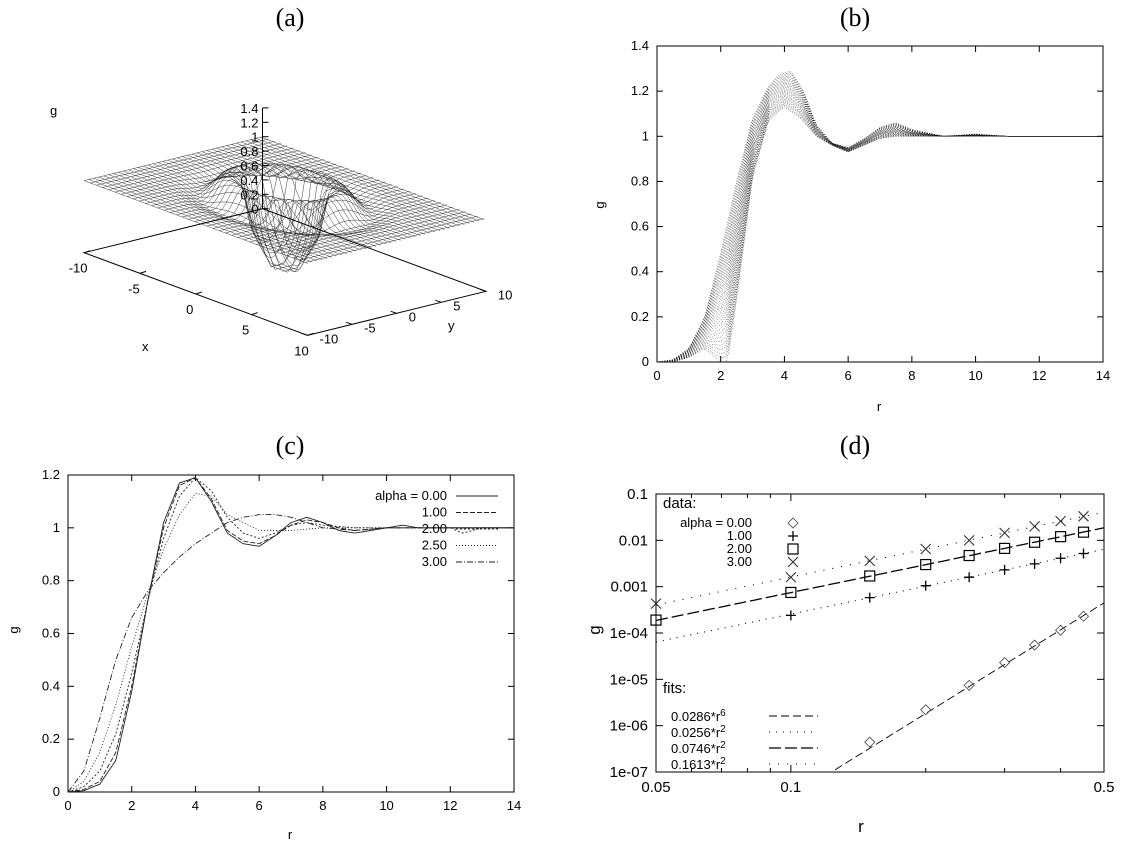 This screenshot has height=844, width=1125. What do you see at coordinates (633, 540) in the screenshot?
I see `y-tick-label: 0.01` at bounding box center [633, 540].